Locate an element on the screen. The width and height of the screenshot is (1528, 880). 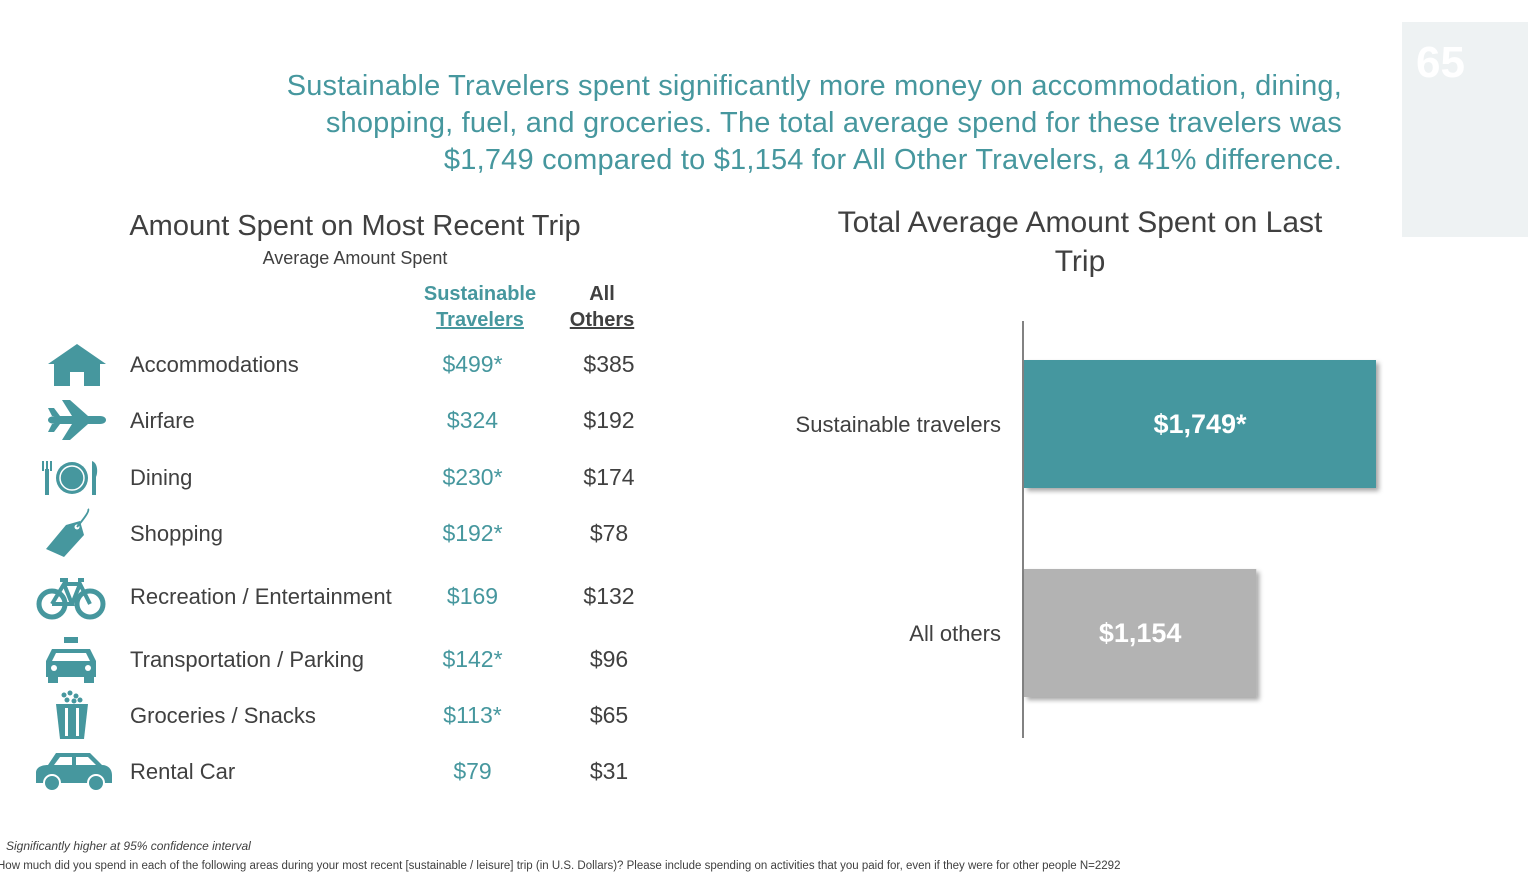
bicycle-icon is located at coordinates (77, 596).